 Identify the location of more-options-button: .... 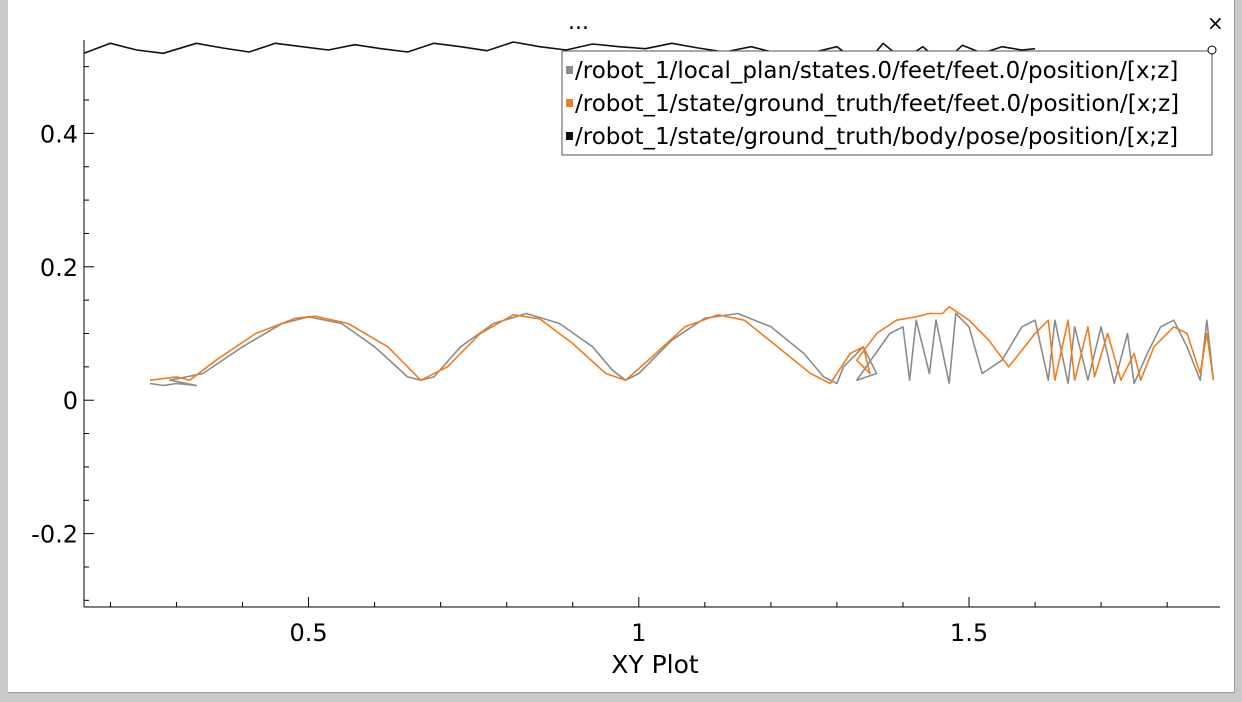
(578, 22).